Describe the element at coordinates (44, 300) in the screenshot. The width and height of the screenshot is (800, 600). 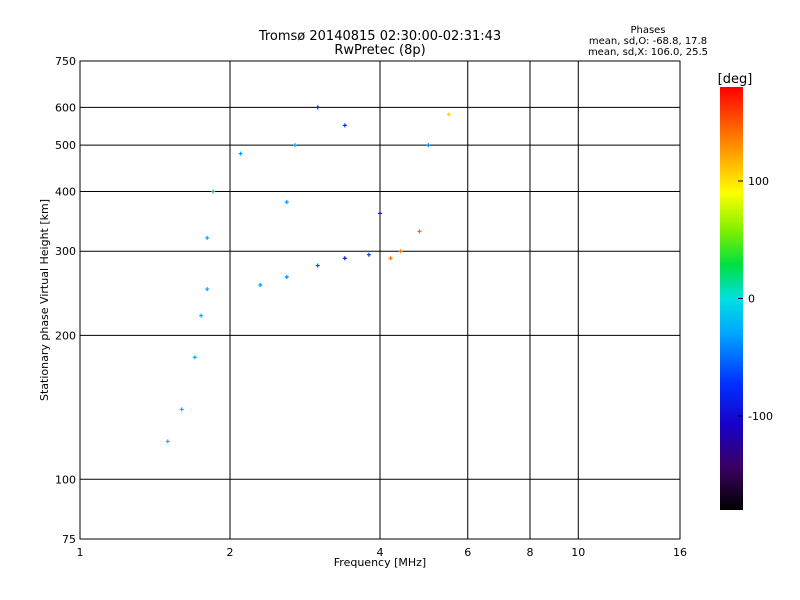
I see `y-axis-label: Stationary phase Virtual Height [km]` at that location.